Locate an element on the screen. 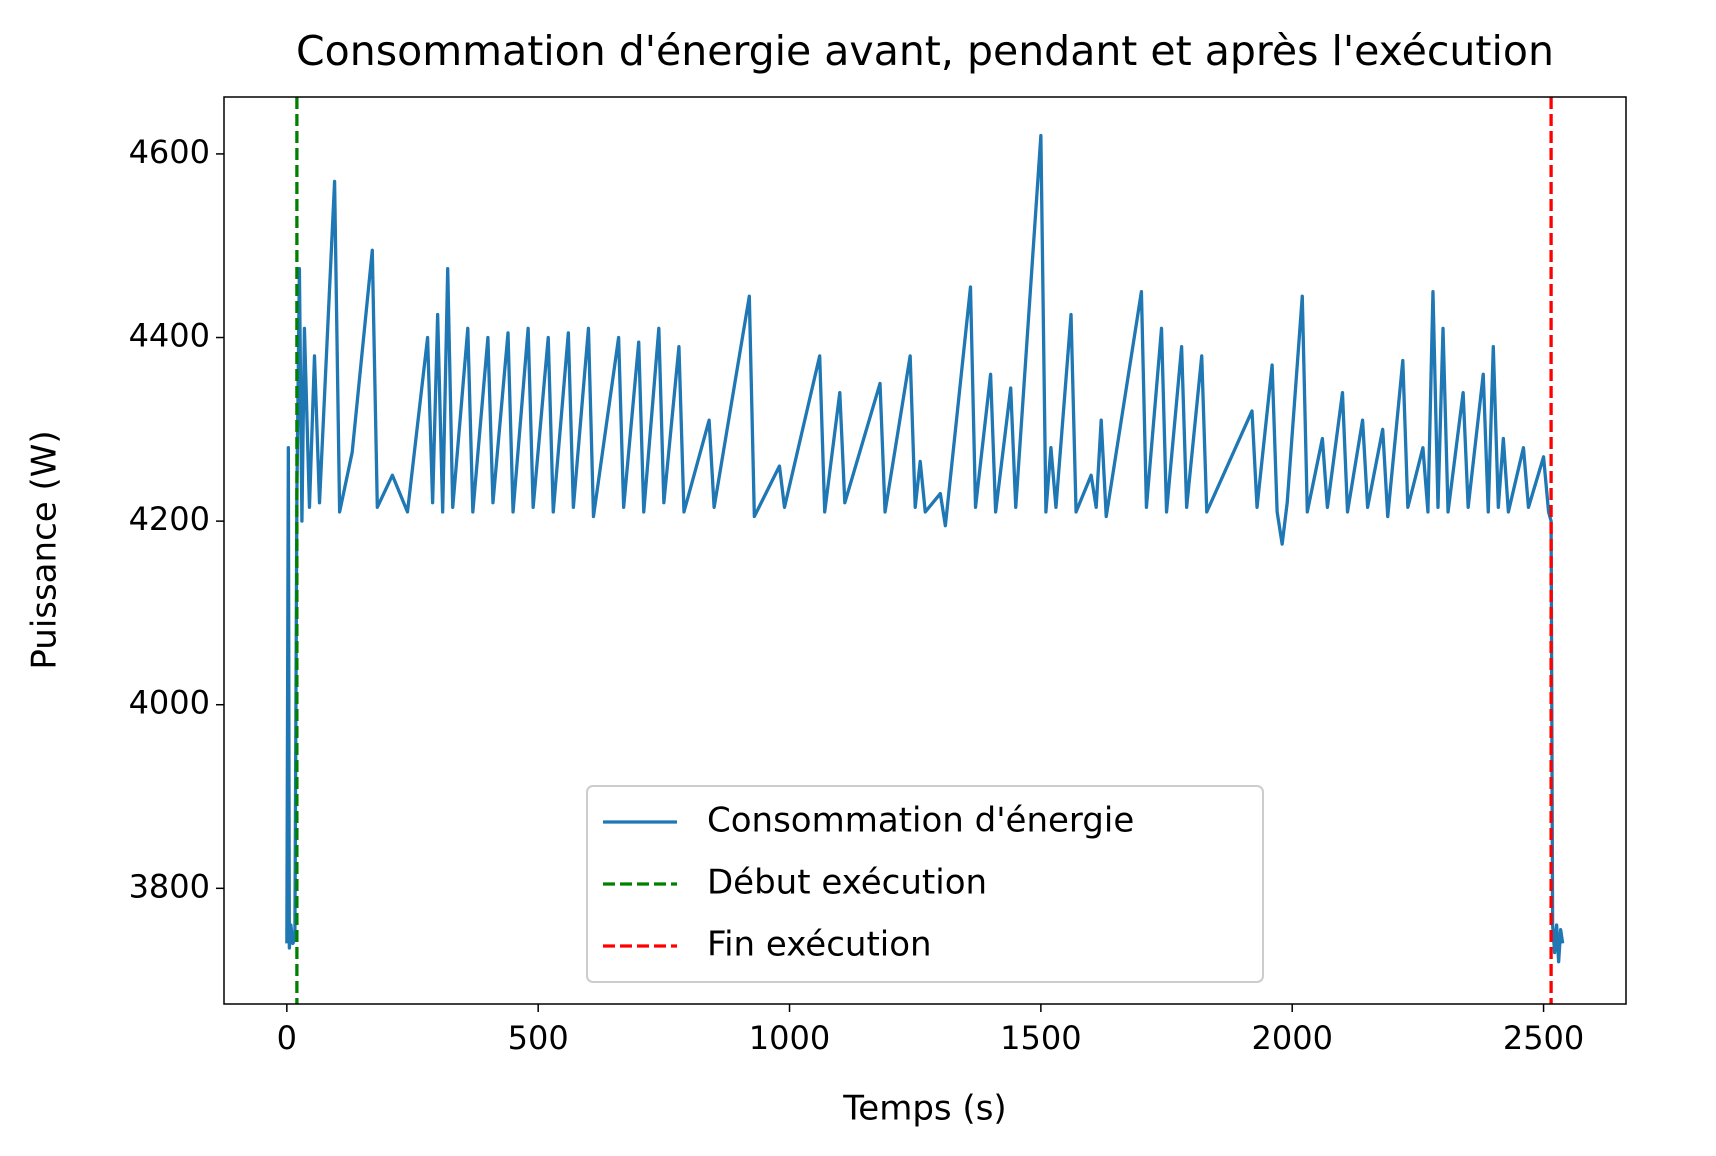 The height and width of the screenshot is (1156, 1716). legend-label: Début exécution is located at coordinates (847, 883).